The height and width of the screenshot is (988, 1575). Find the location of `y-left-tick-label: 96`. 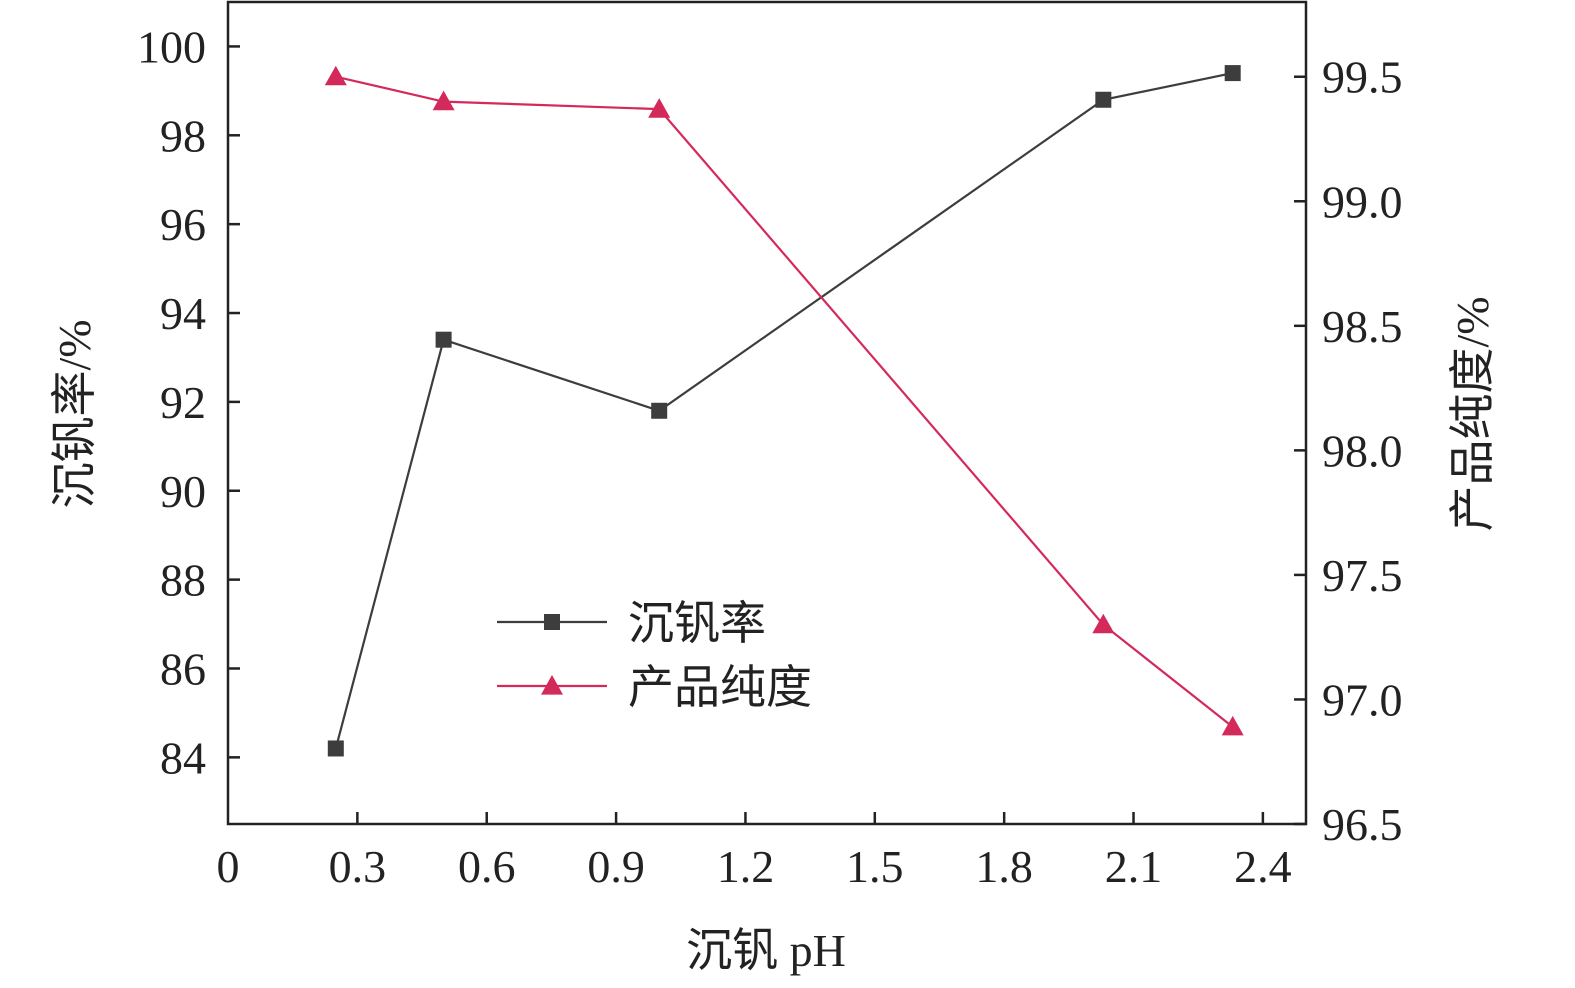

y-left-tick-label: 96 is located at coordinates (183, 224).